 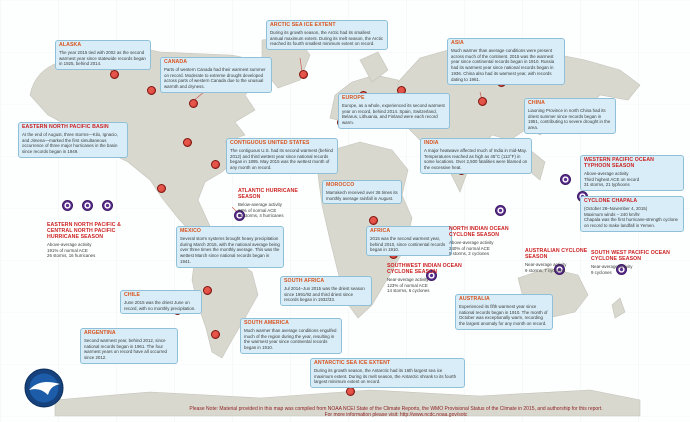 What do you see at coordinates (380, 231) in the screenshot?
I see `callout-title: AFRICA` at bounding box center [380, 231].